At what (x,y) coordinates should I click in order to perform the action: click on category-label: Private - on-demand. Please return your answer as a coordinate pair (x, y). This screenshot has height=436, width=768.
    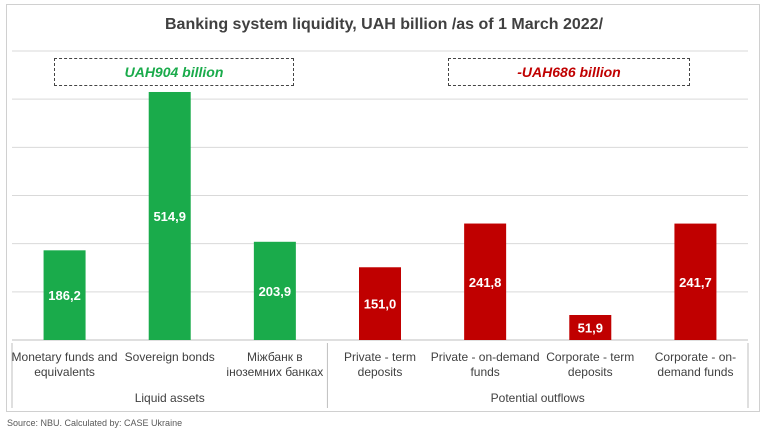
    Looking at the image, I should click on (485, 357).